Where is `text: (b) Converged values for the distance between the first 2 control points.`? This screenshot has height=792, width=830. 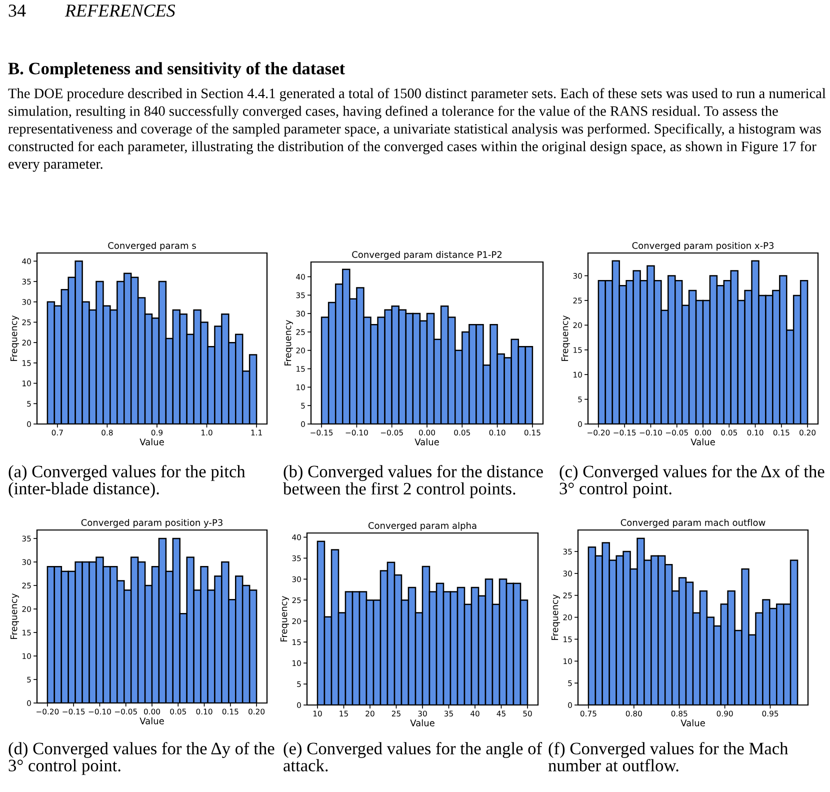 text: (b) Converged values for the distance between the first 2 control points. is located at coordinates (413, 481).